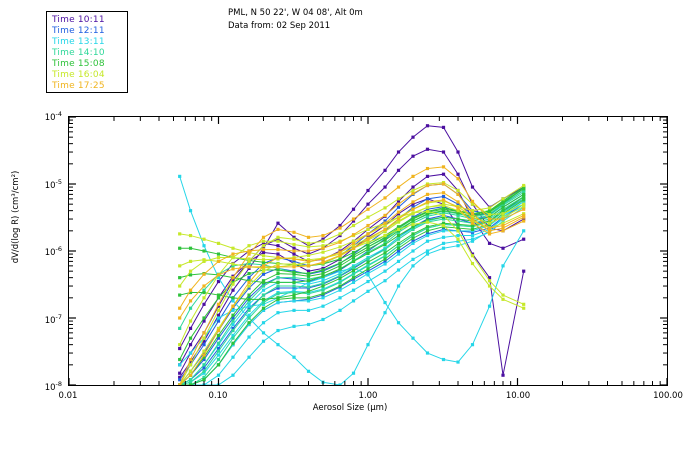 The image size is (700, 450). I want to click on y-tick-label: 10⁻⁴, so click(53, 116).